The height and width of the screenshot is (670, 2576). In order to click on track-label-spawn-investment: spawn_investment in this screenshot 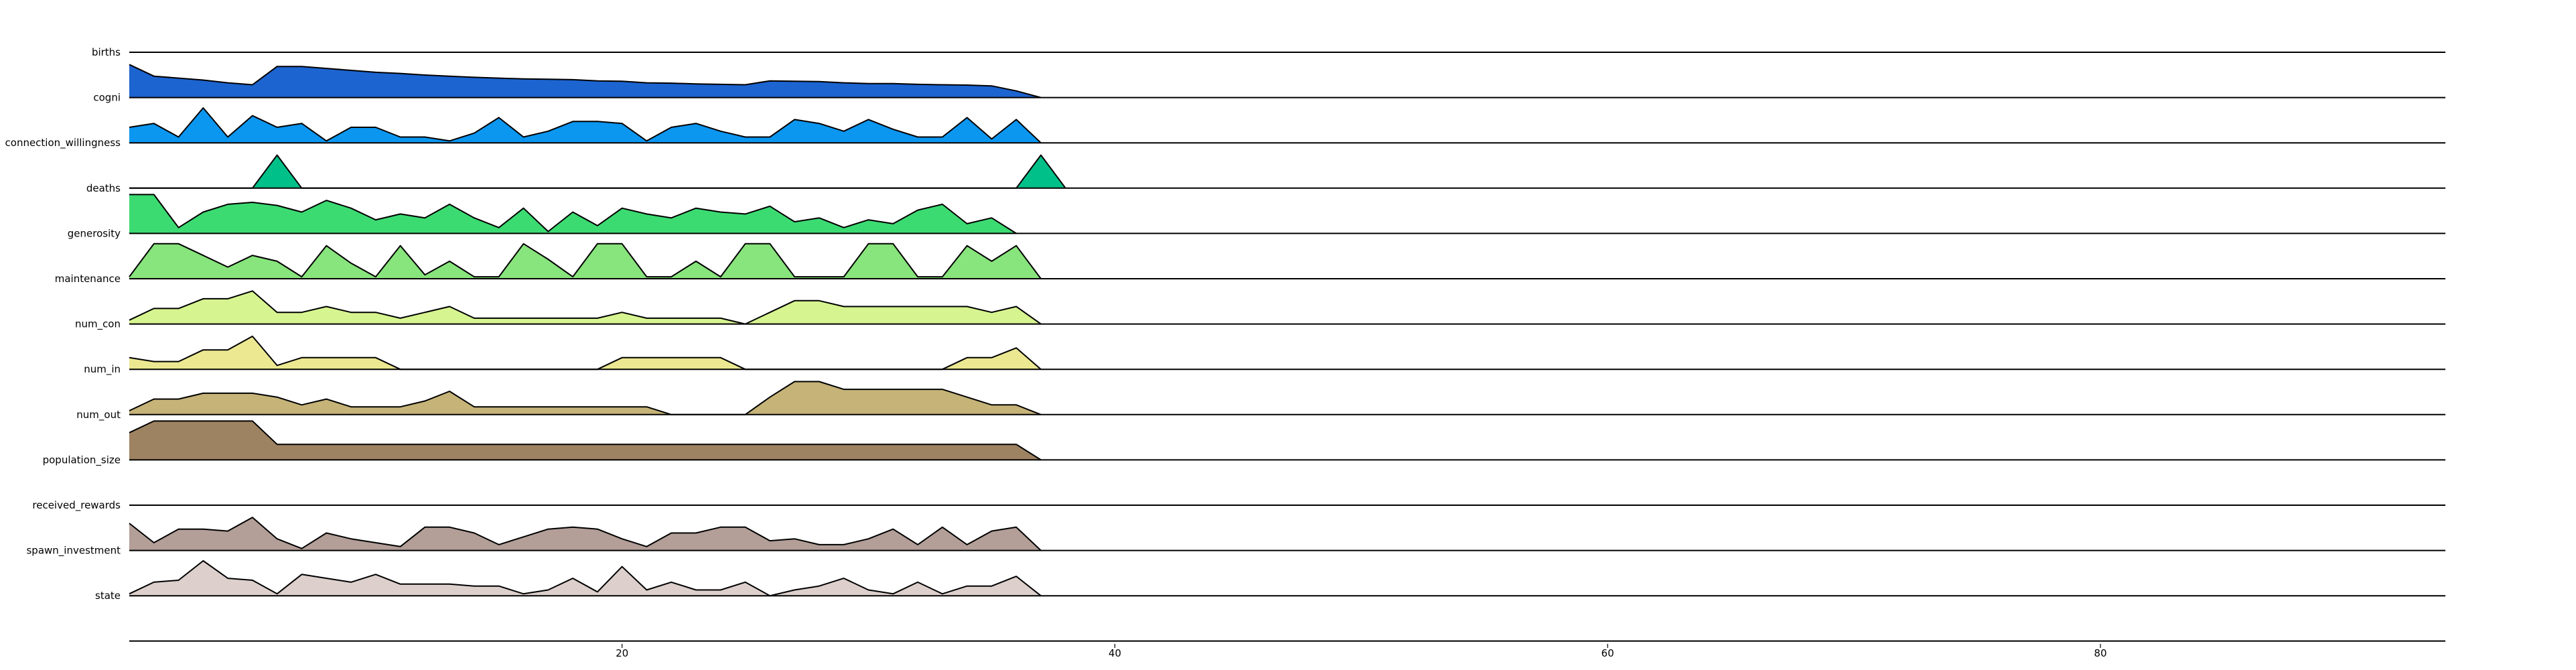, I will do `click(73, 551)`.